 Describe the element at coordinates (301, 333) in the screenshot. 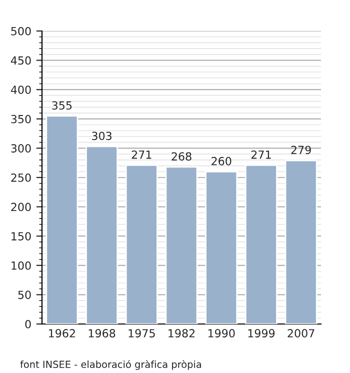

I see `x-tick-label: 2007` at that location.